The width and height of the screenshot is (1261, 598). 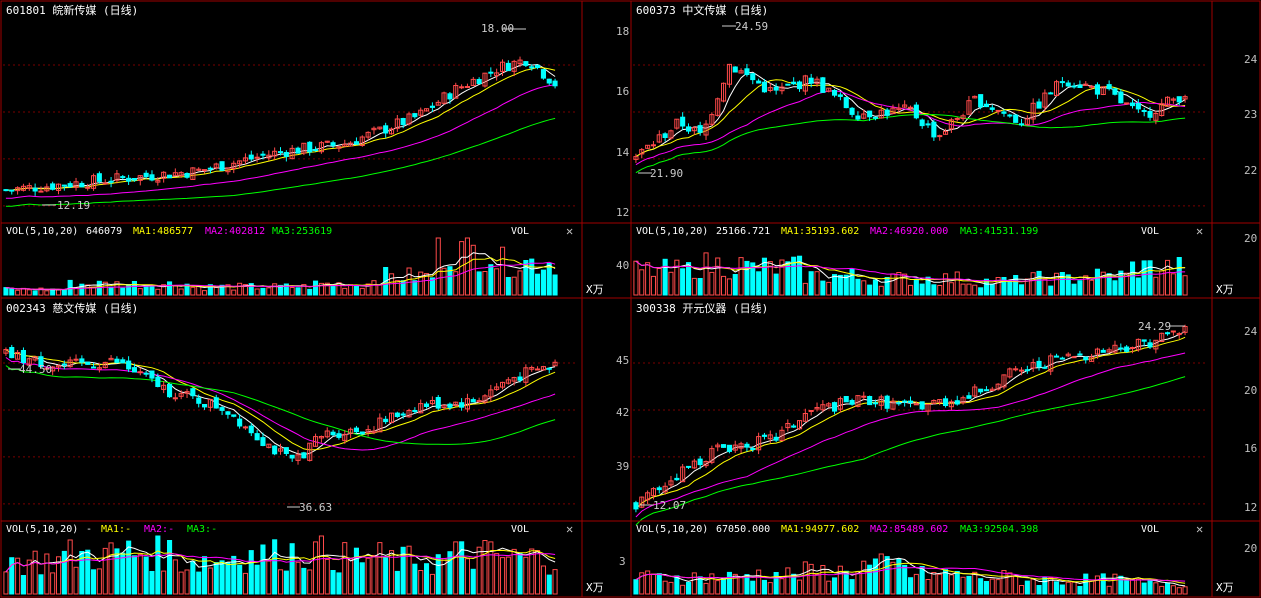 What do you see at coordinates (1250, 448) in the screenshot?
I see `right-tick: 16` at bounding box center [1250, 448].